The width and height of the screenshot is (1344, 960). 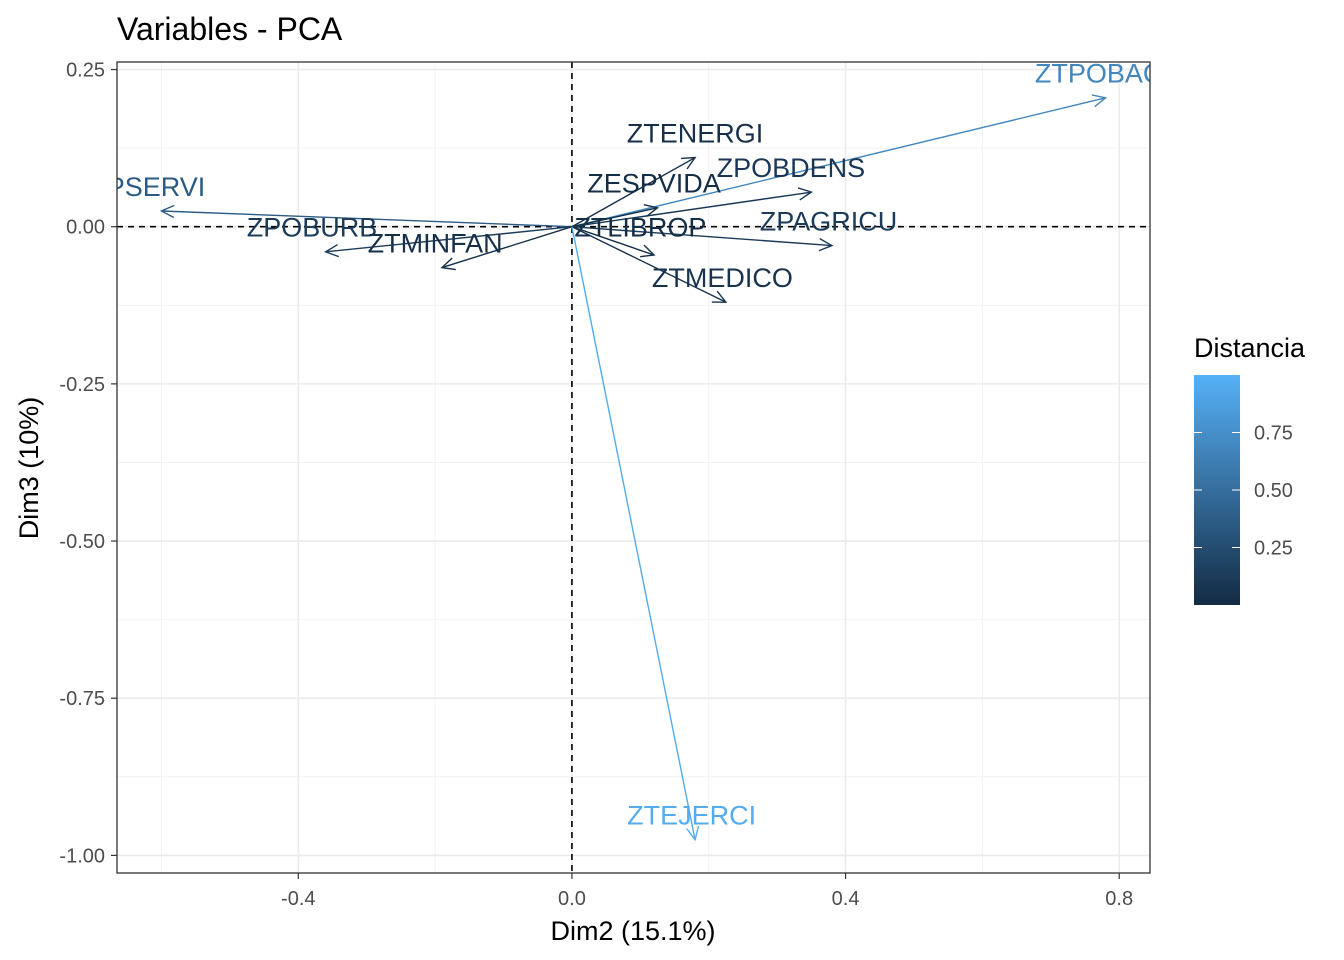 I want to click on arrow-ztpobact, so click(x=839, y=161).